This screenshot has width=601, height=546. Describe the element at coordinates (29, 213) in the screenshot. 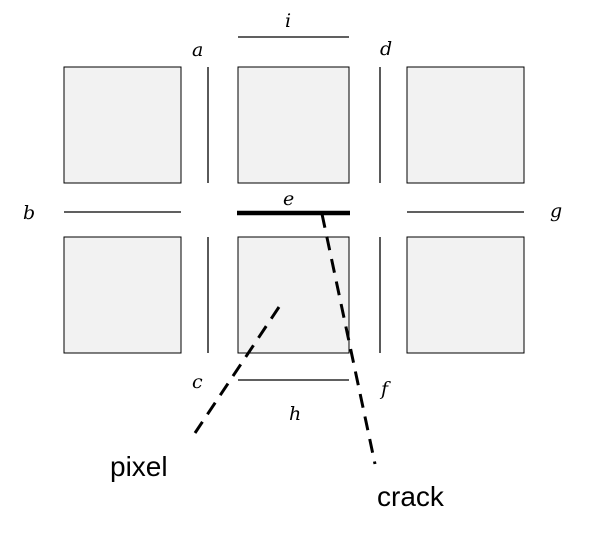

I see `label-b: b` at that location.